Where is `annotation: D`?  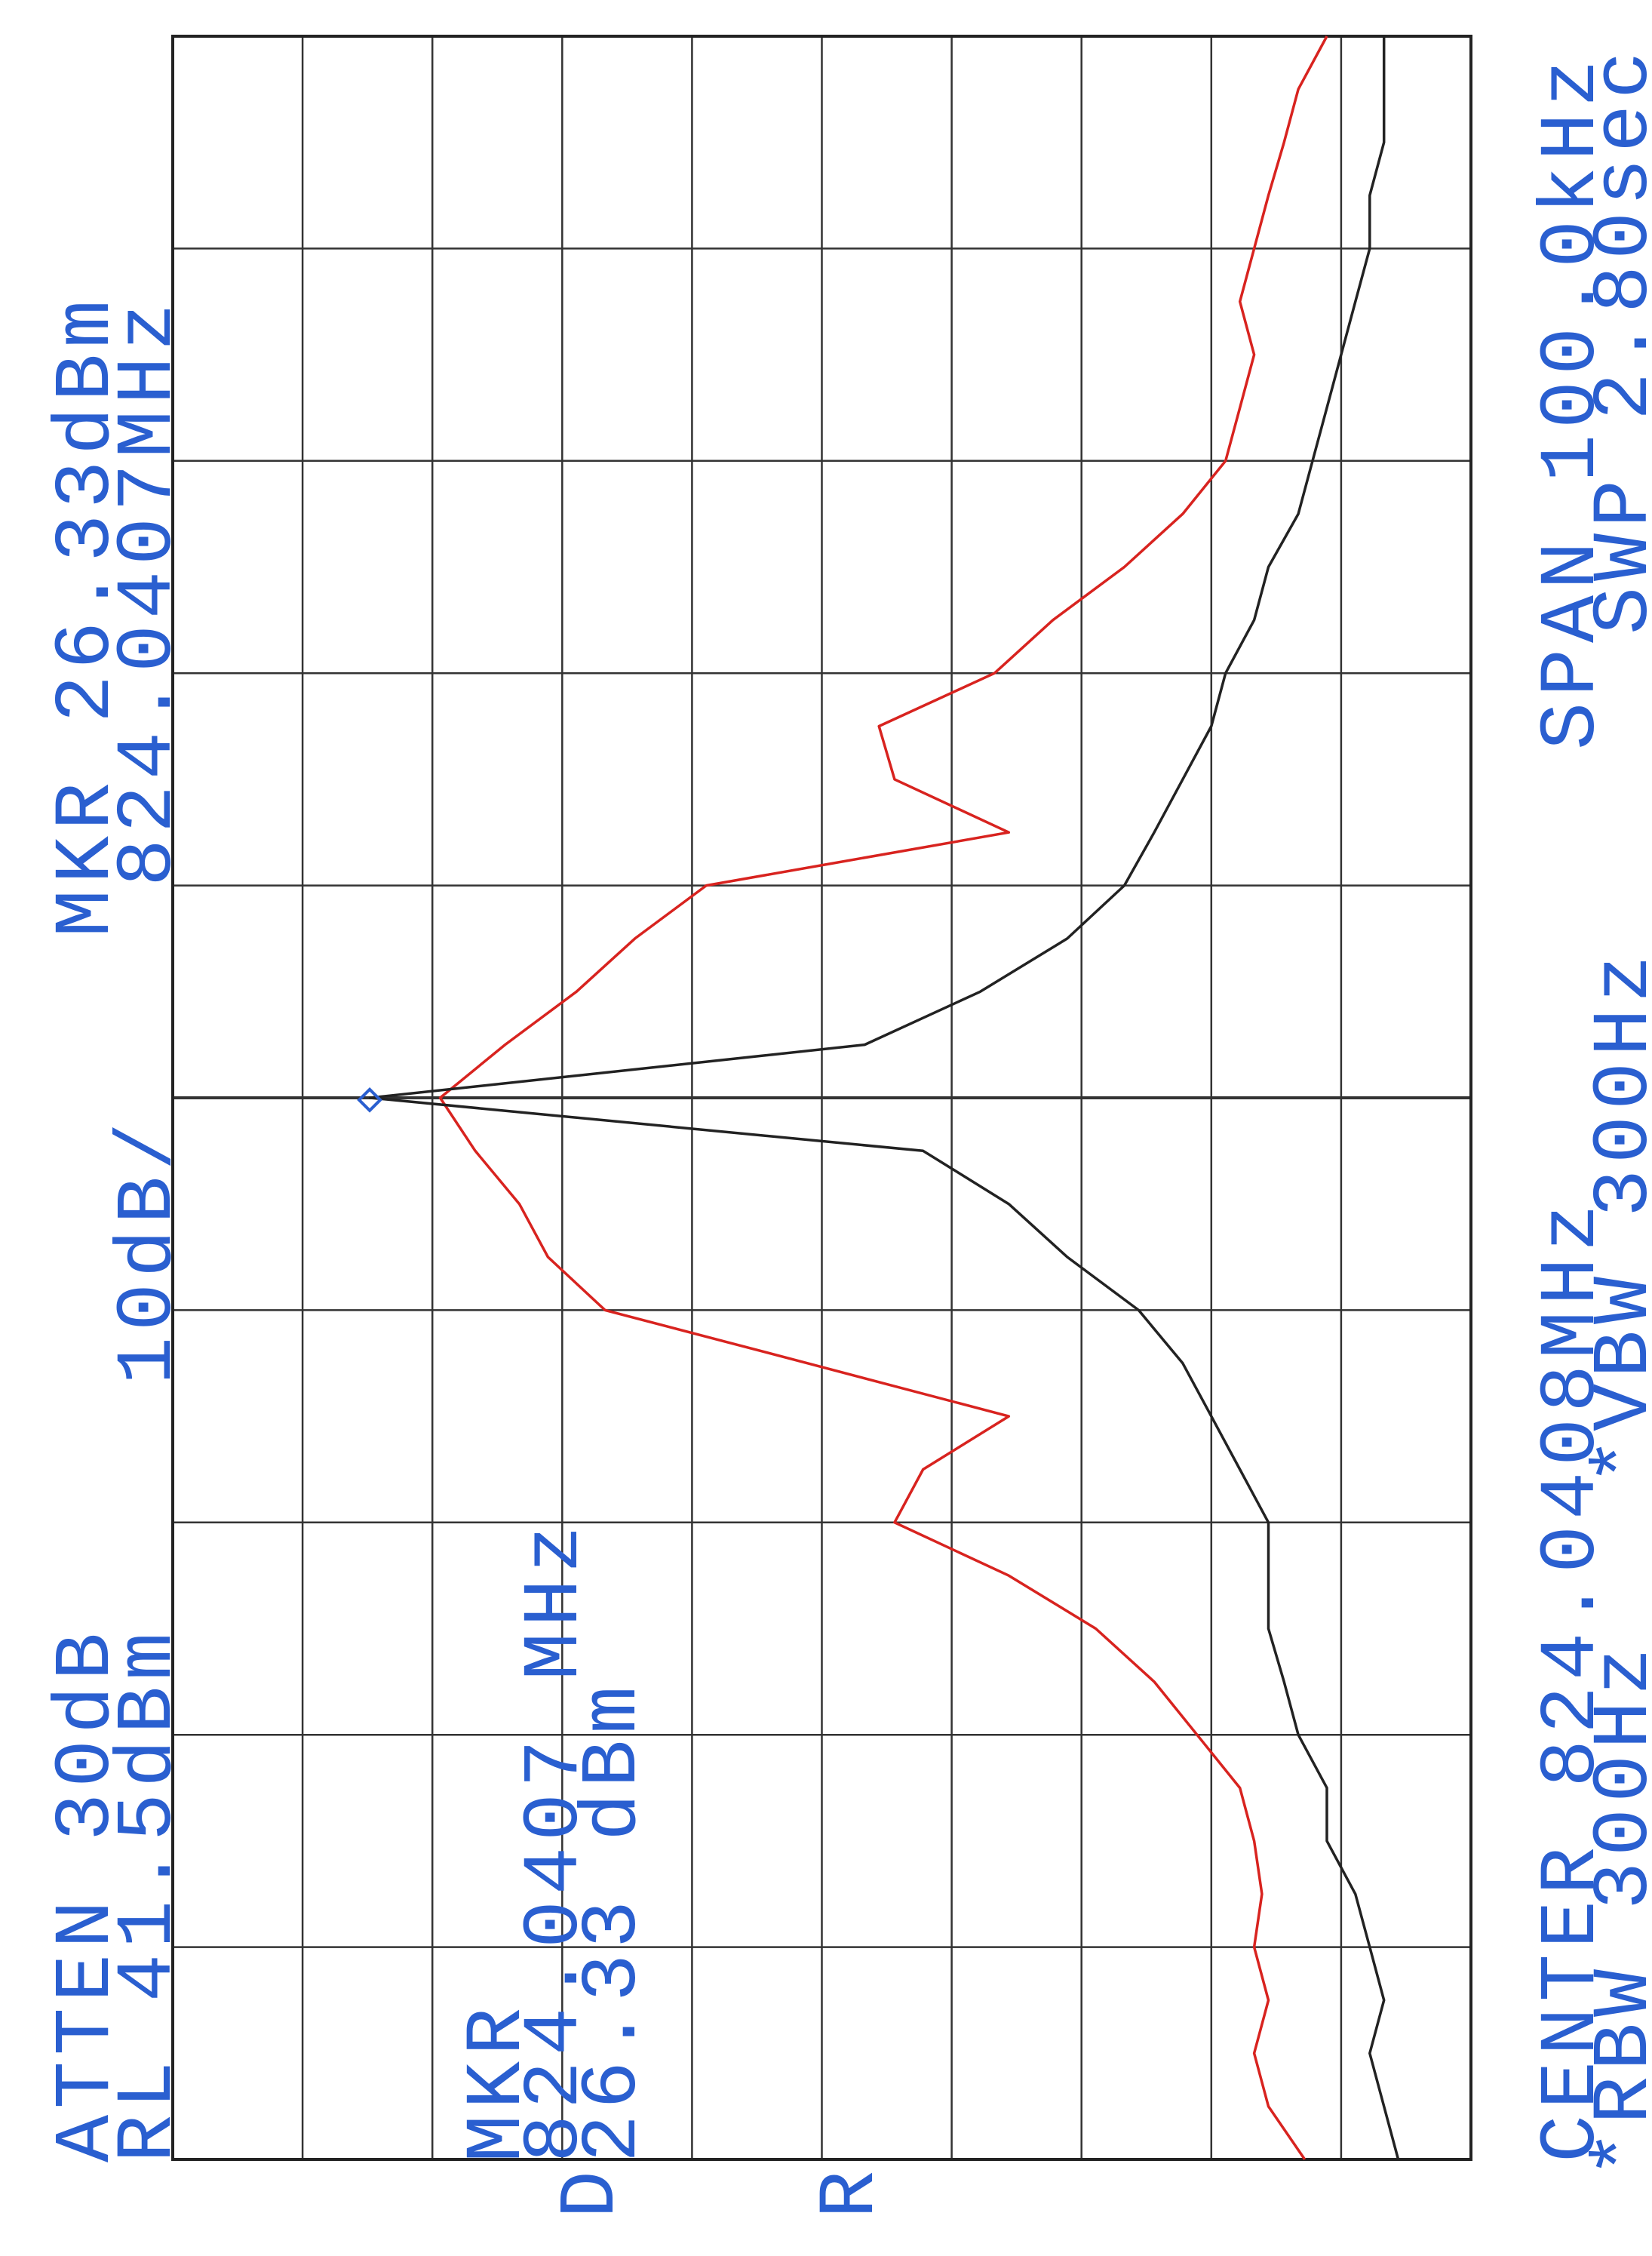 annotation: D is located at coordinates (592, 2191).